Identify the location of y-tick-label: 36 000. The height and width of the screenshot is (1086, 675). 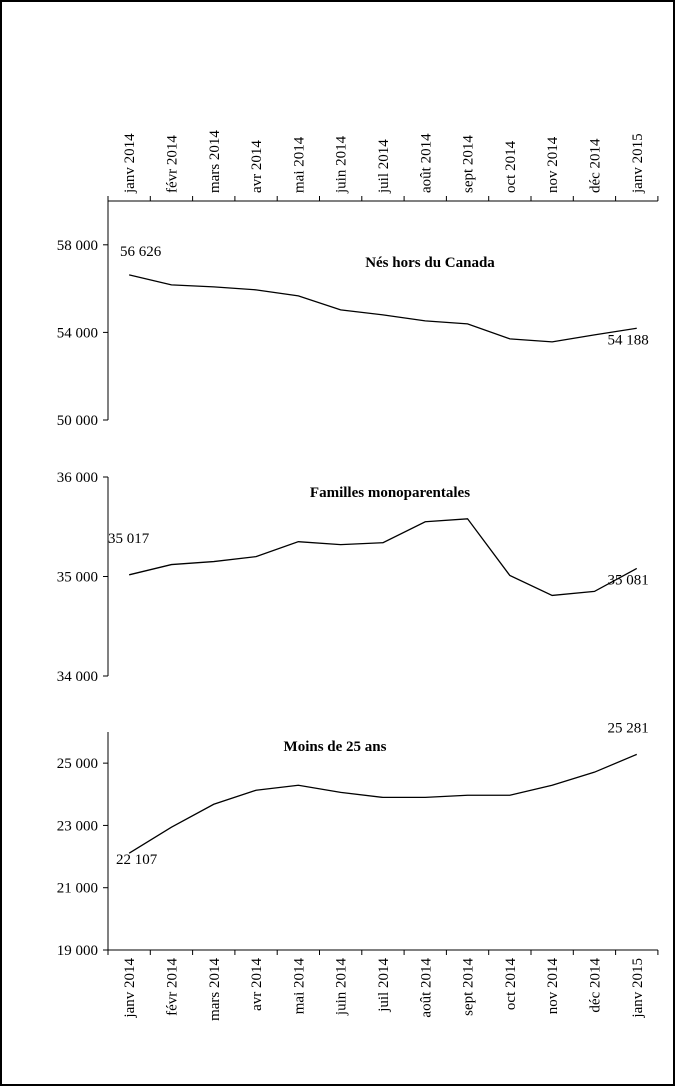
(77, 478).